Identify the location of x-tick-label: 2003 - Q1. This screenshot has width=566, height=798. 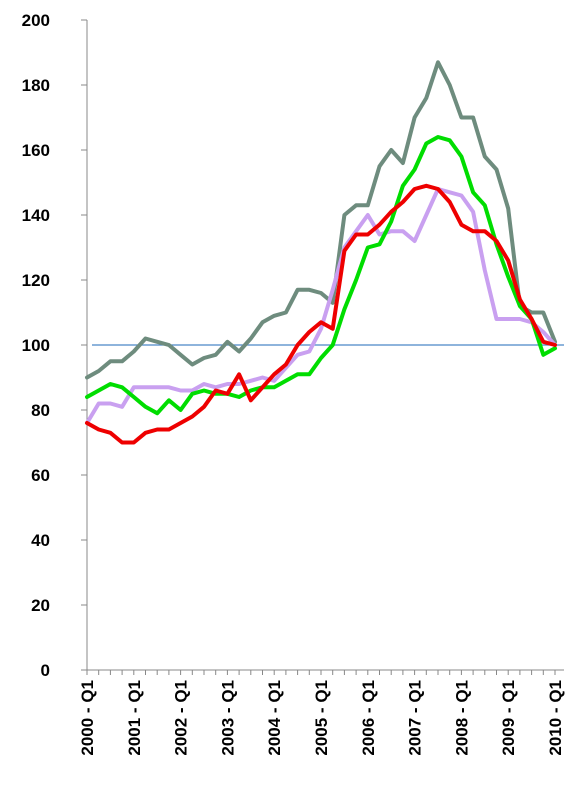
(227, 718).